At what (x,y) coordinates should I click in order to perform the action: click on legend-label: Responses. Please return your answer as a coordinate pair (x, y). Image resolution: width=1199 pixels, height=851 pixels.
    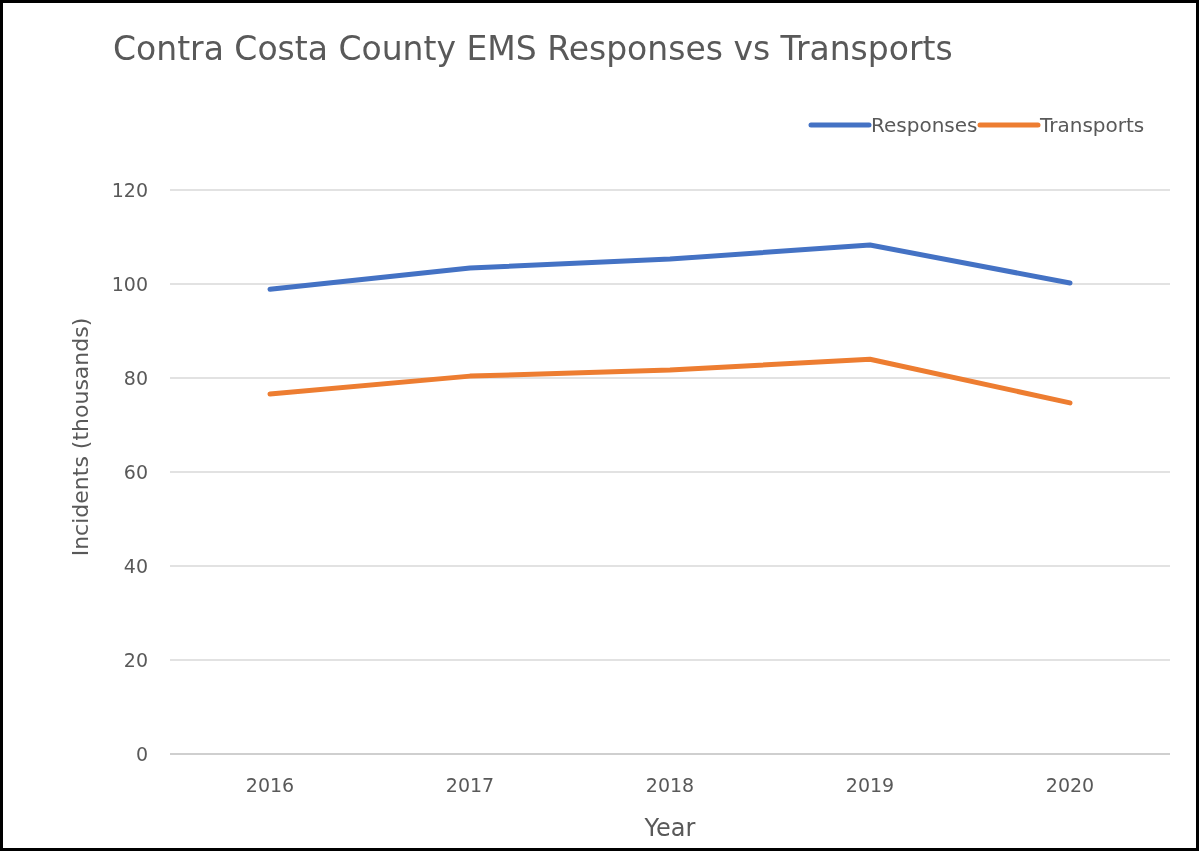
    Looking at the image, I should click on (924, 125).